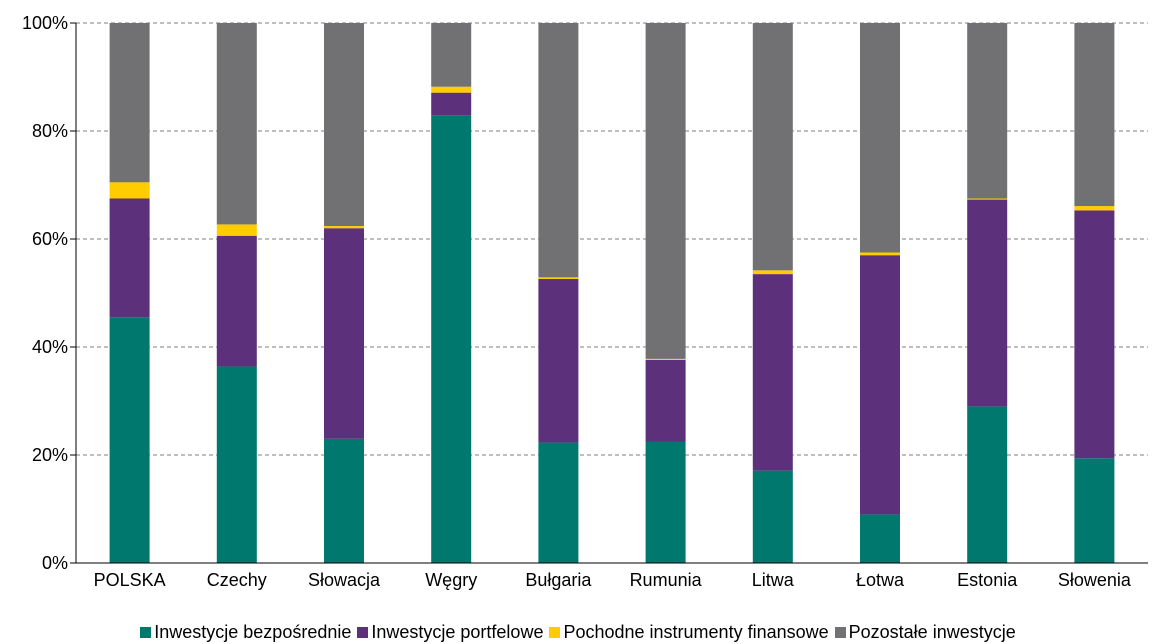  Describe the element at coordinates (50, 239) in the screenshot. I see `y-tick-label: 60%` at that location.